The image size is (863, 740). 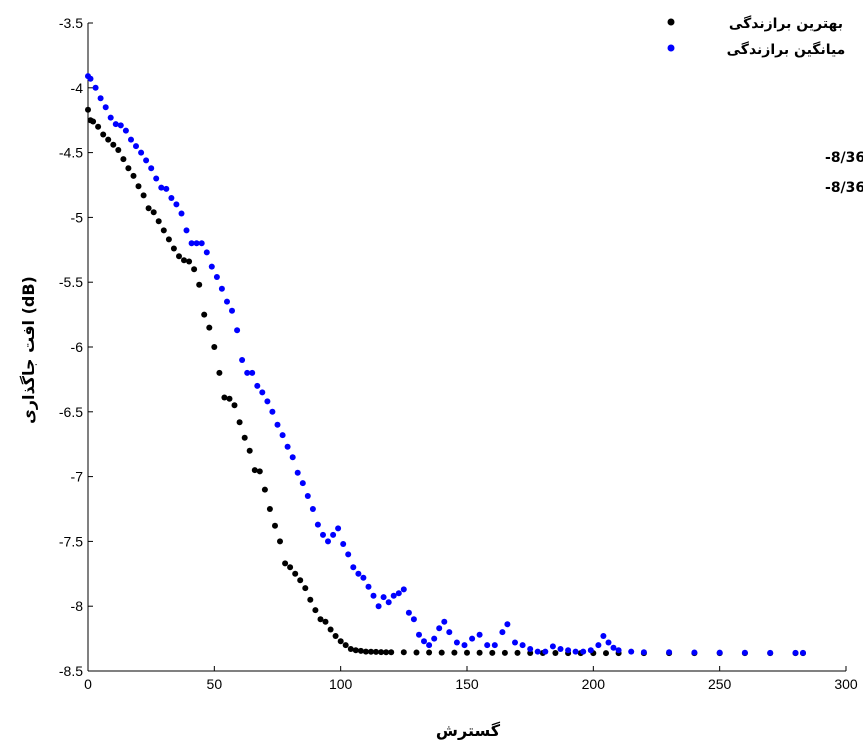 What do you see at coordinates (71, 412) in the screenshot?
I see `y-tick-label: -6.5` at bounding box center [71, 412].